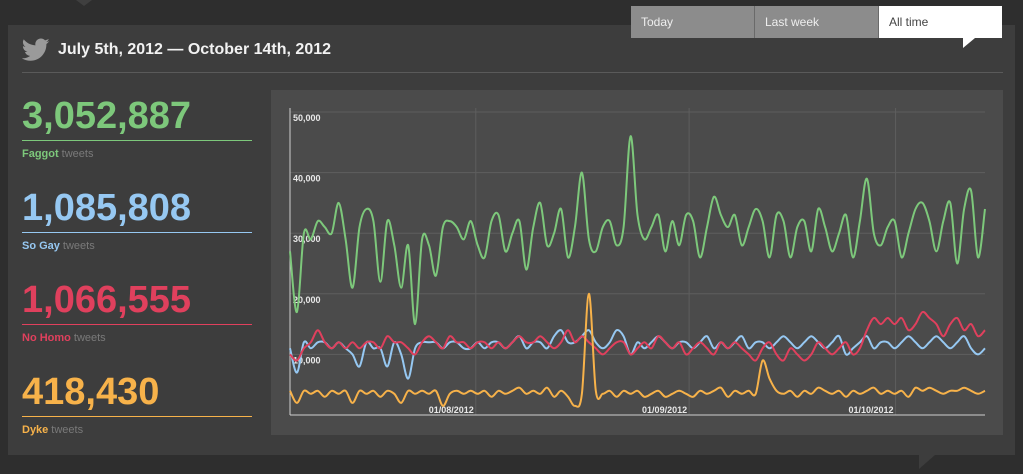 This screenshot has height=474, width=1023. What do you see at coordinates (870, 410) in the screenshot?
I see `x-tick-label: 01/10/2012` at bounding box center [870, 410].